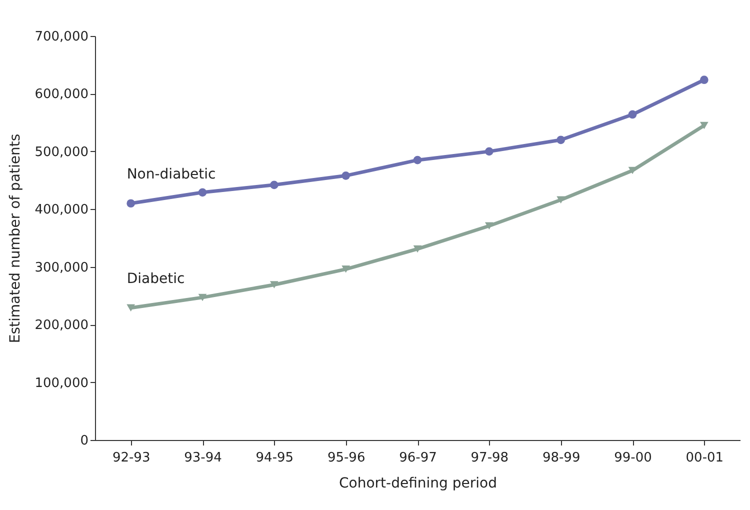  I want to click on y-axis-title: Estimated number of patients, so click(16, 239).